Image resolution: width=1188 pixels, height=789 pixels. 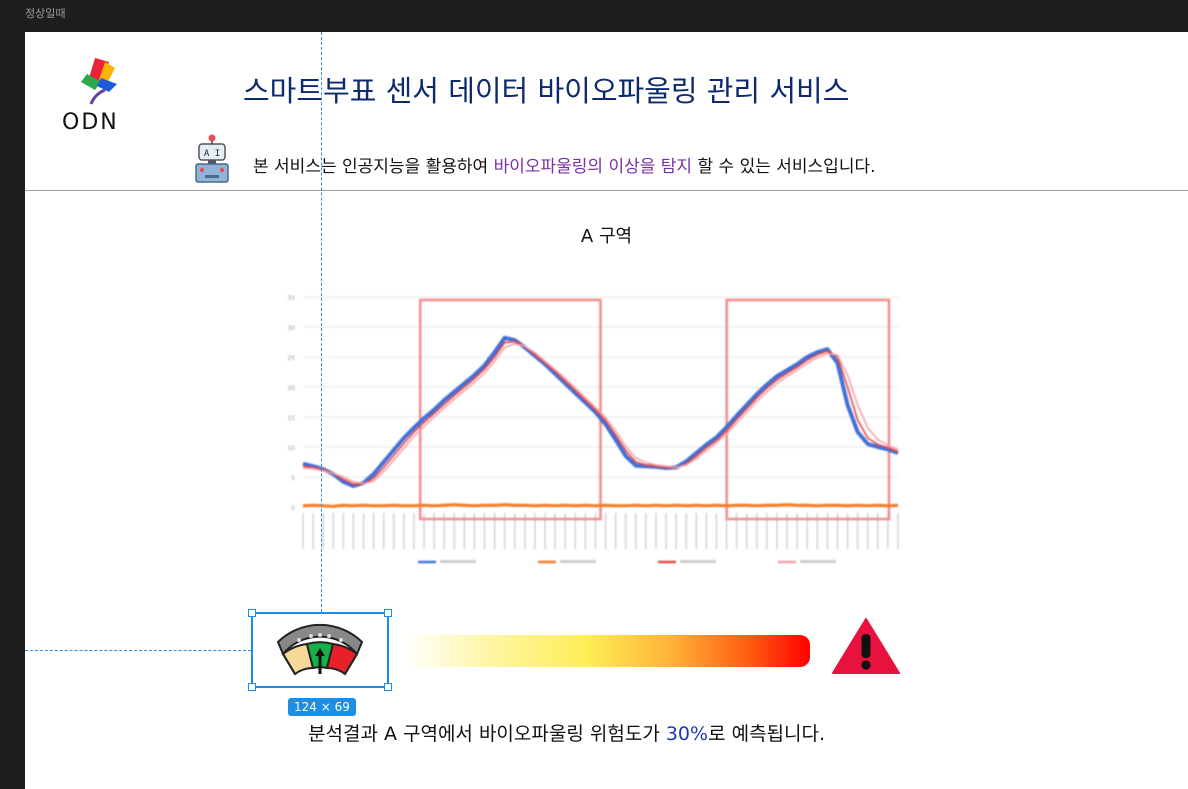 What do you see at coordinates (321, 322) in the screenshot?
I see `alignment-guide-vertical` at bounding box center [321, 322].